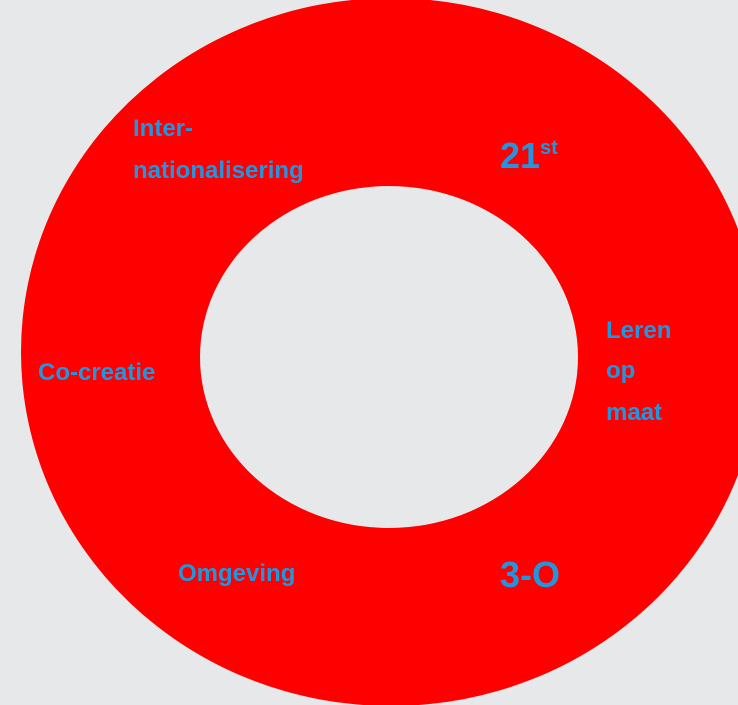  What do you see at coordinates (530, 574) in the screenshot?
I see `label: 3-O` at bounding box center [530, 574].